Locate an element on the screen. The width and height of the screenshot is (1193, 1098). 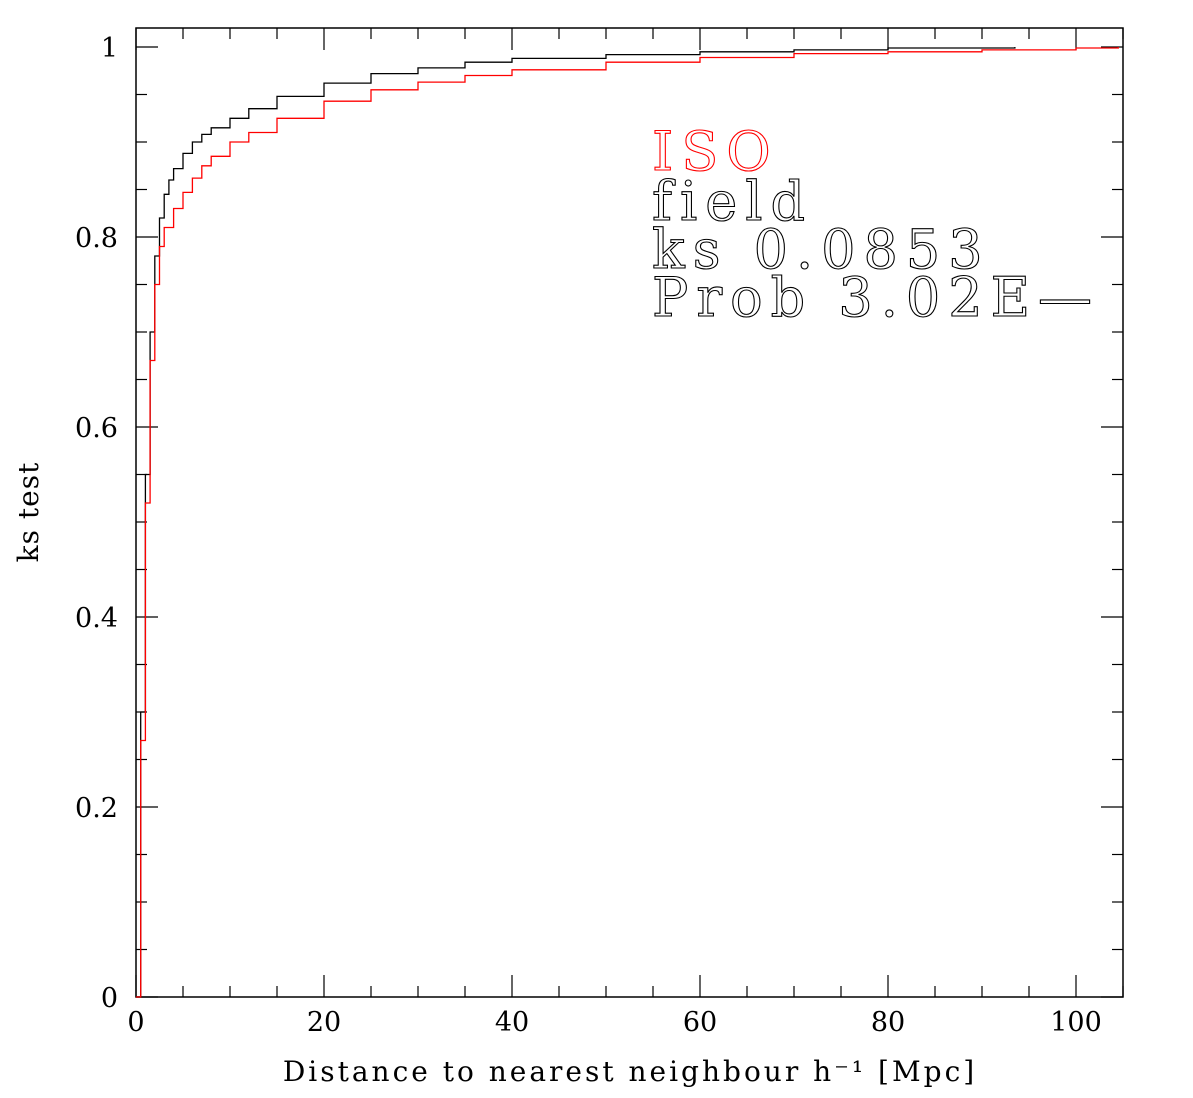
y-axis-label: ks test is located at coordinates (28, 512).